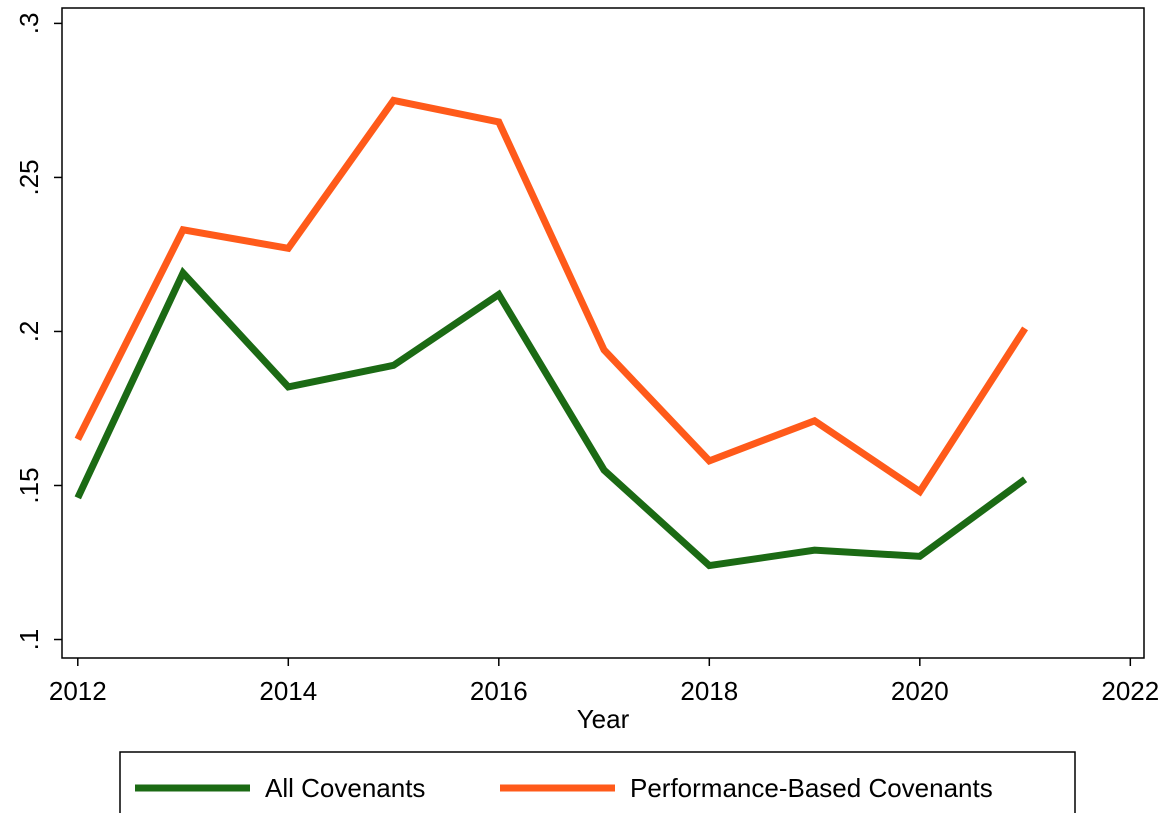 The width and height of the screenshot is (1170, 813). Describe the element at coordinates (29, 177) in the screenshot. I see `y-tick-label: .25` at that location.